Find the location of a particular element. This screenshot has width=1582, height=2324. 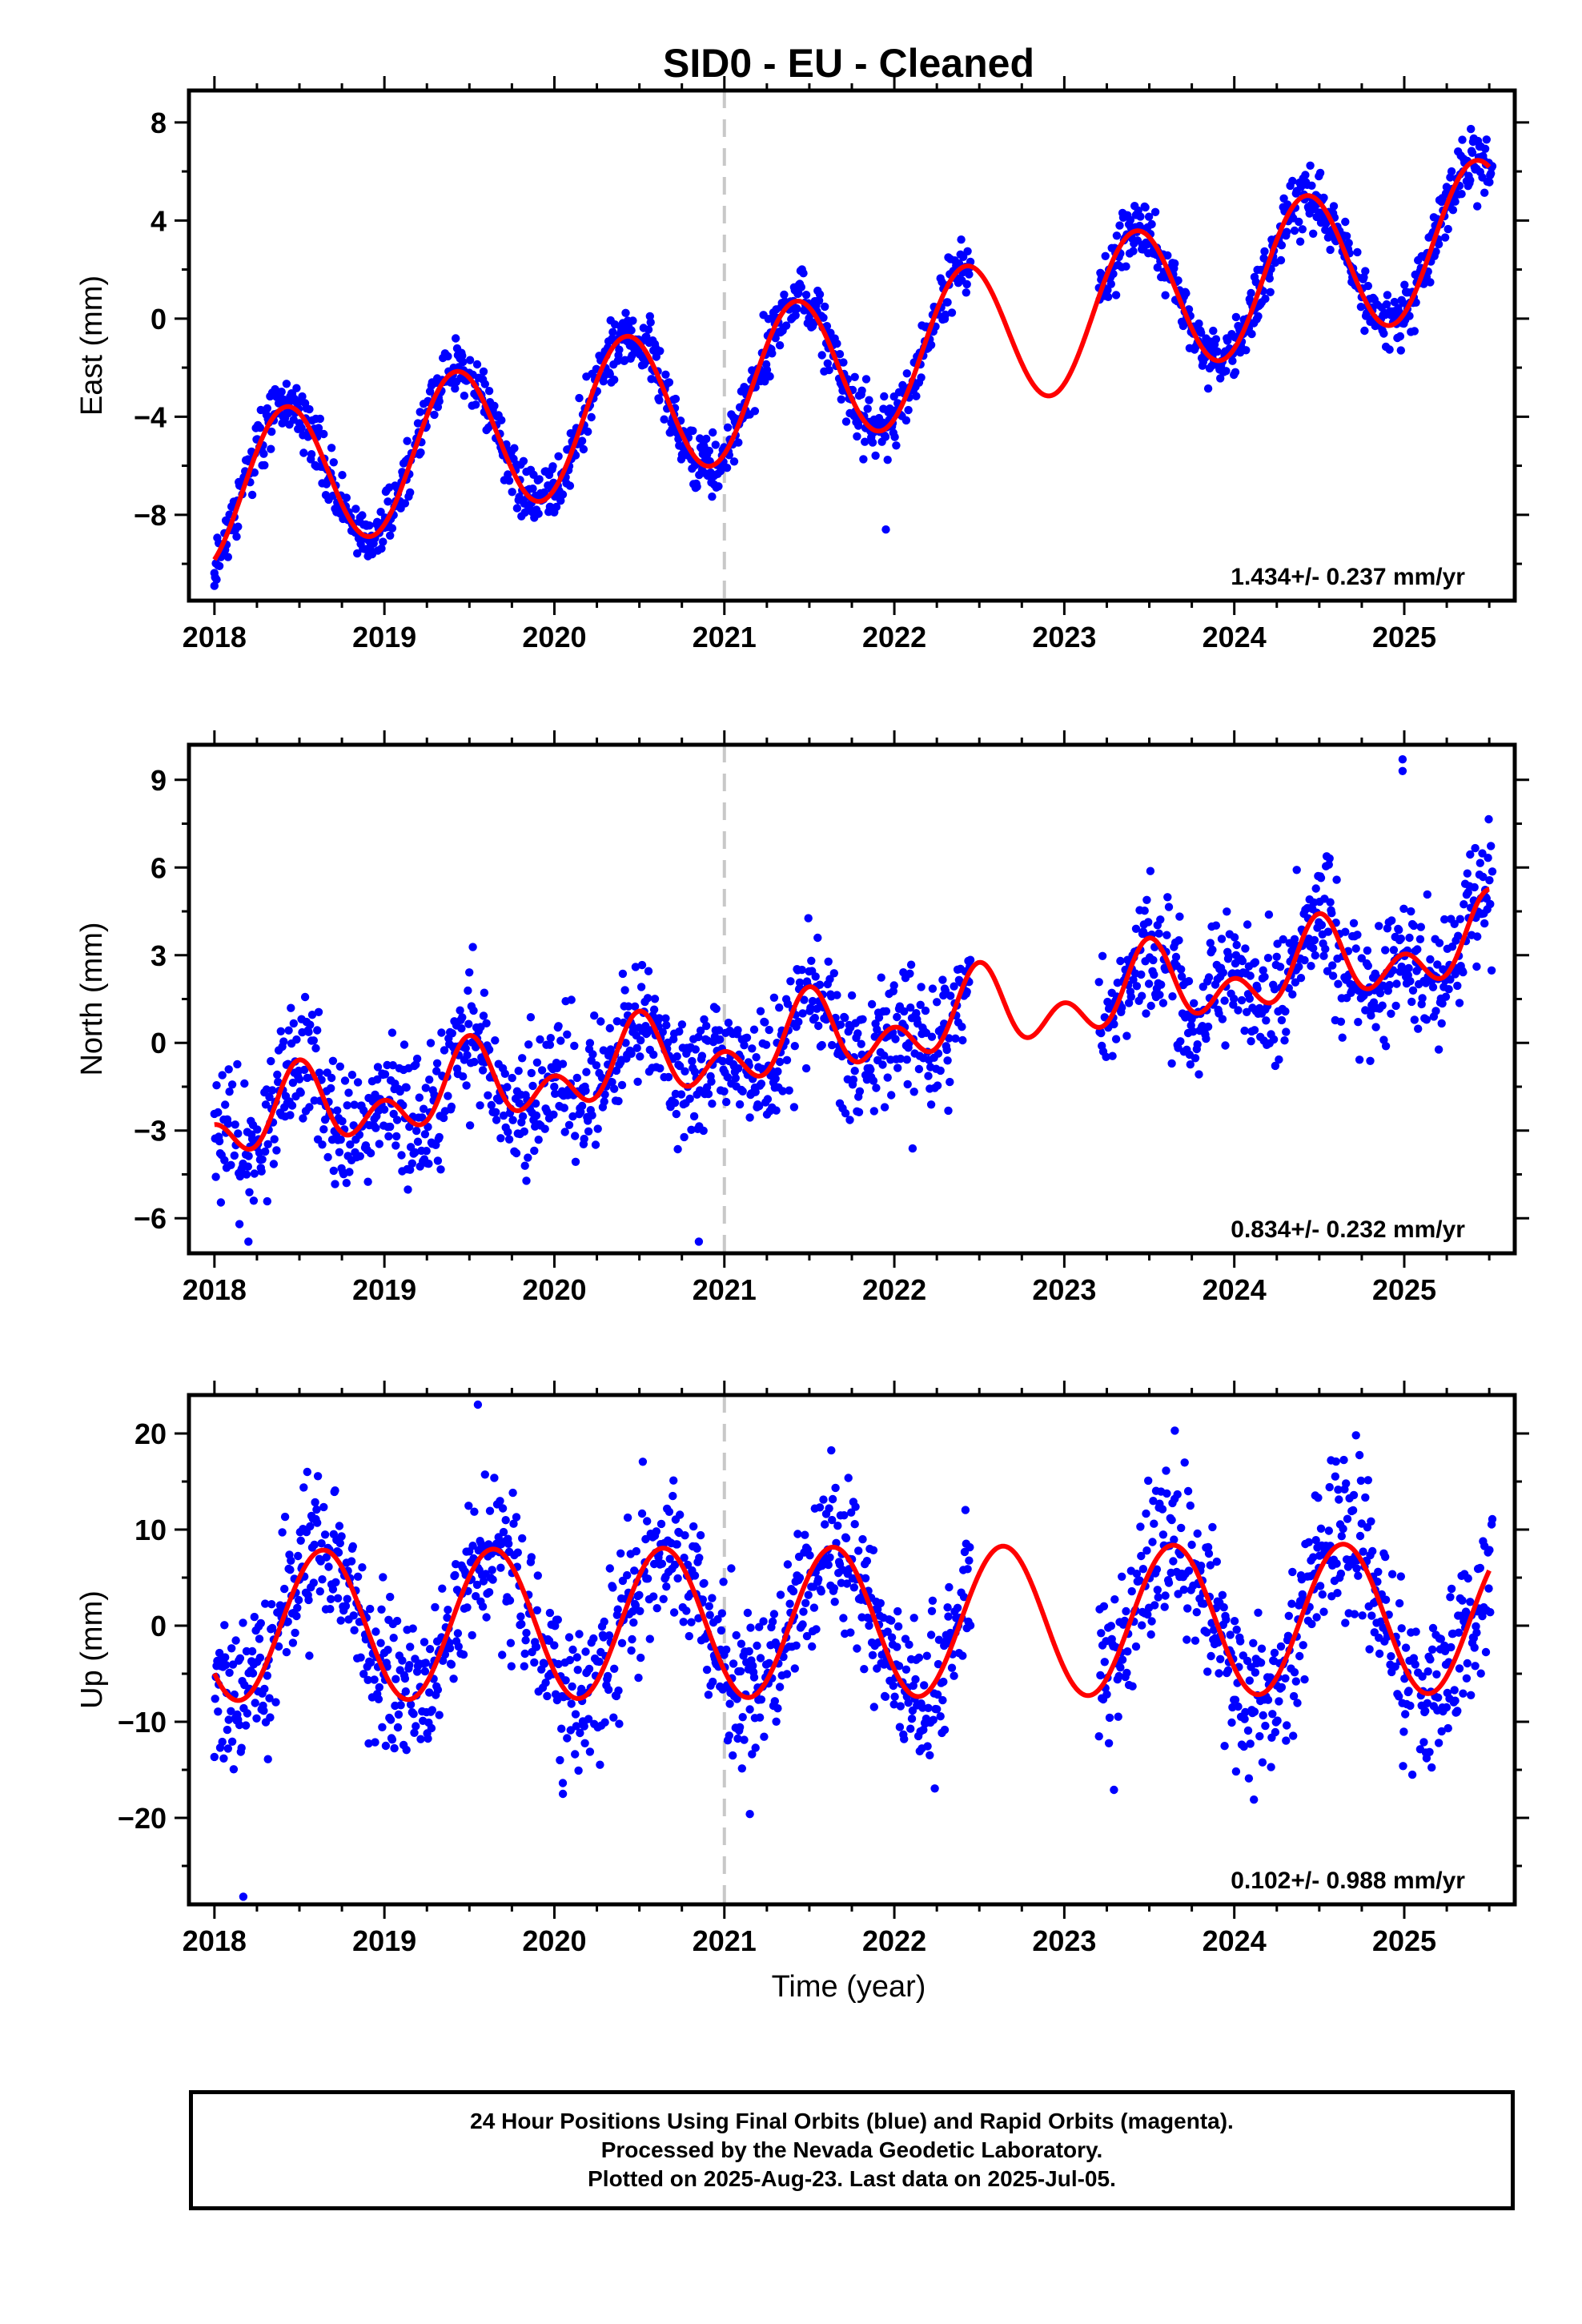

x-tick-label: 2019 is located at coordinates (384, 1940).